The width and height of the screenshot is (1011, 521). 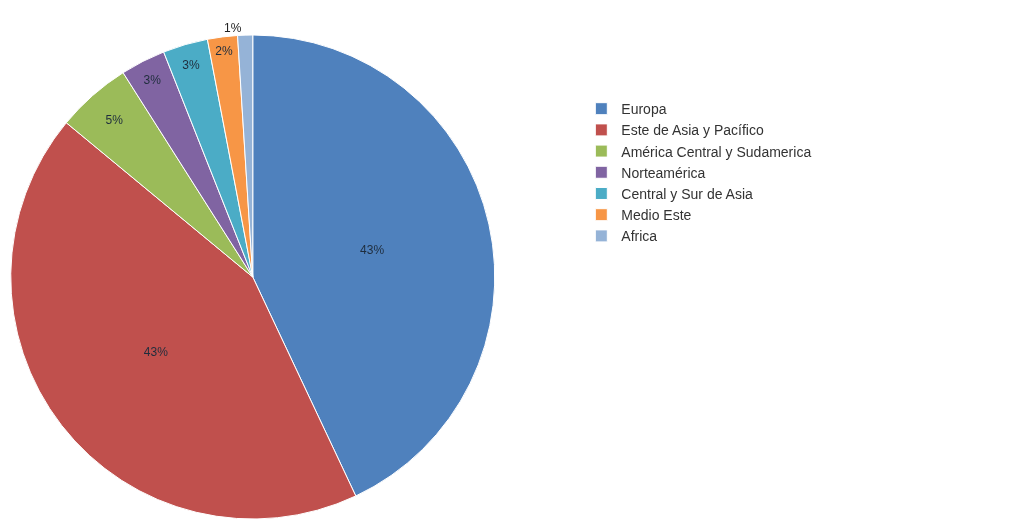 I want to click on legend-label: Norteamérica, so click(x=663, y=172).